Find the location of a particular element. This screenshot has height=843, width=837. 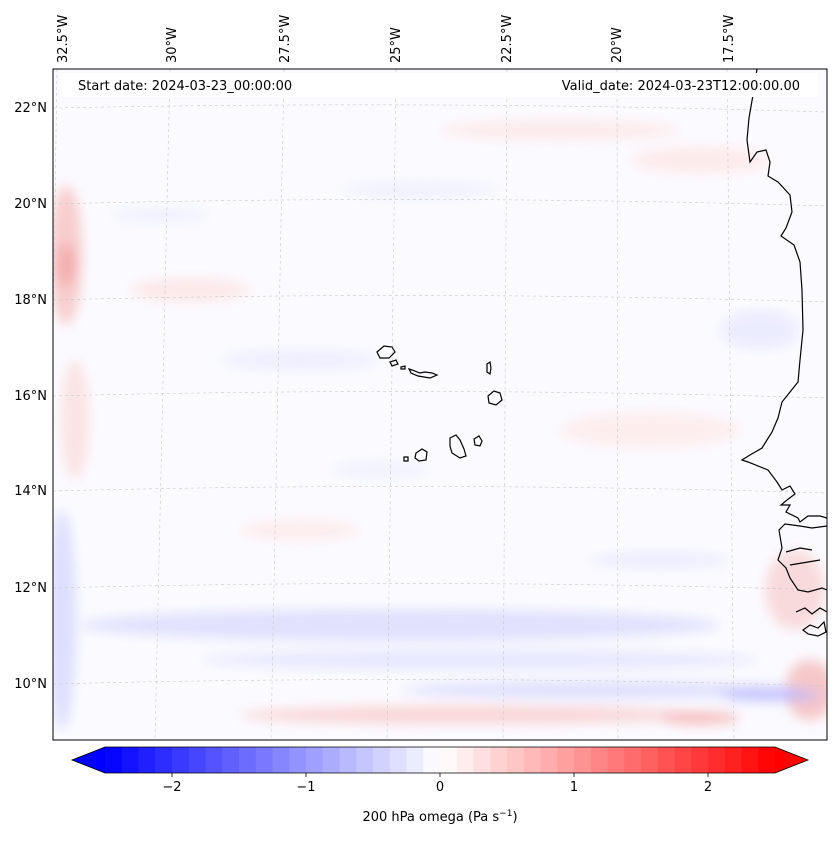

lon-label-32-5w: 32.5°W is located at coordinates (63, 39).